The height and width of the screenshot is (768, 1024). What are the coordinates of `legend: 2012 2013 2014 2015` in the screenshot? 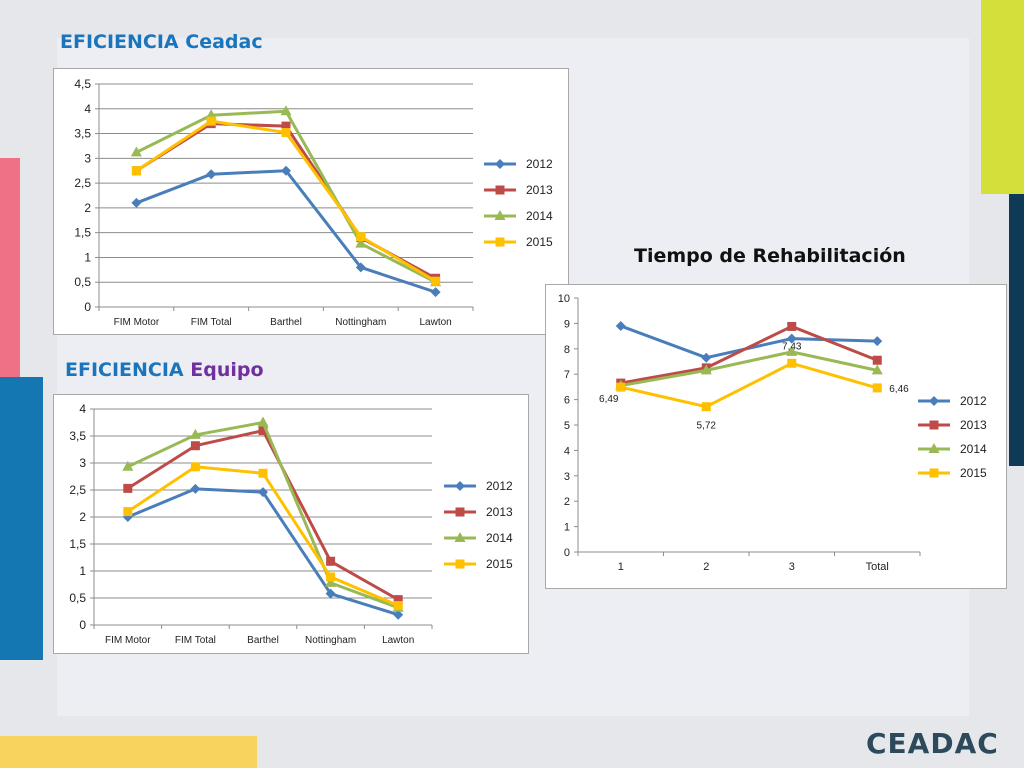 It's located at (478, 525).